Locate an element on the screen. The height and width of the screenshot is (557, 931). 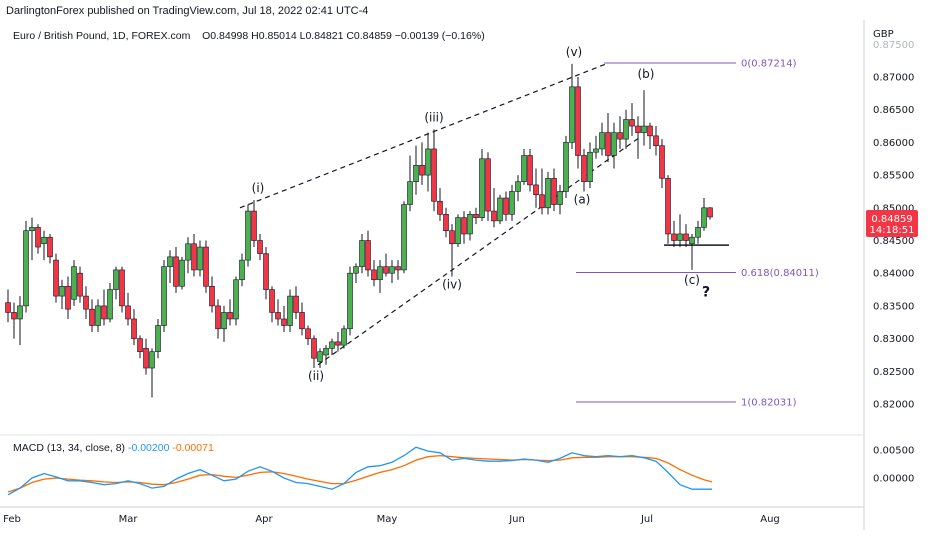
bar-countdown: 14:18:51 is located at coordinates (892, 230).